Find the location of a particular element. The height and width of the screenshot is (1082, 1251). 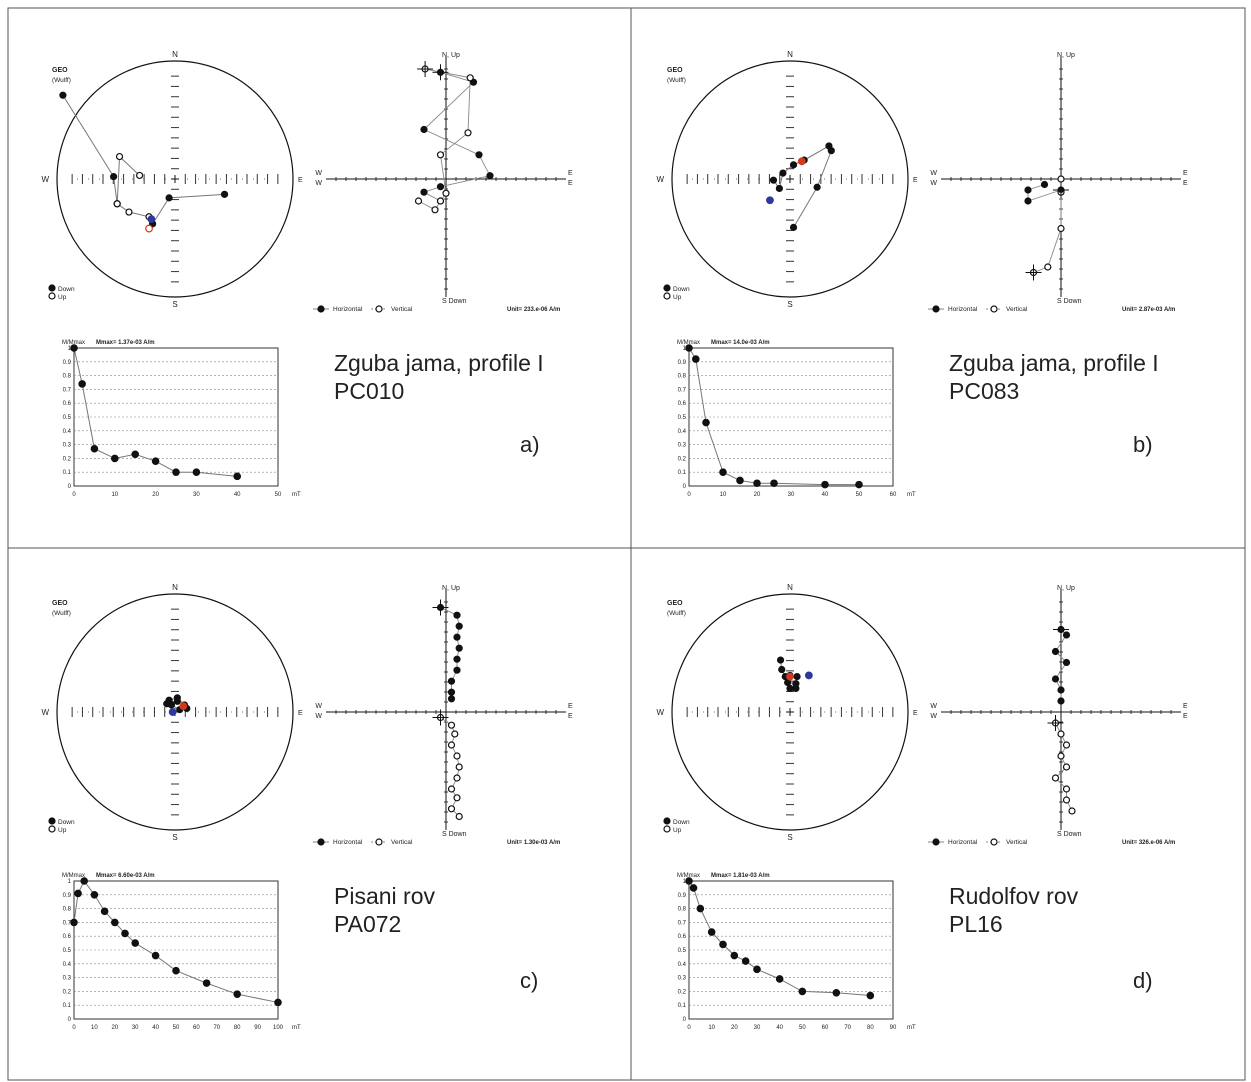

legend-vertical-label: Vertical is located at coordinates (402, 842).